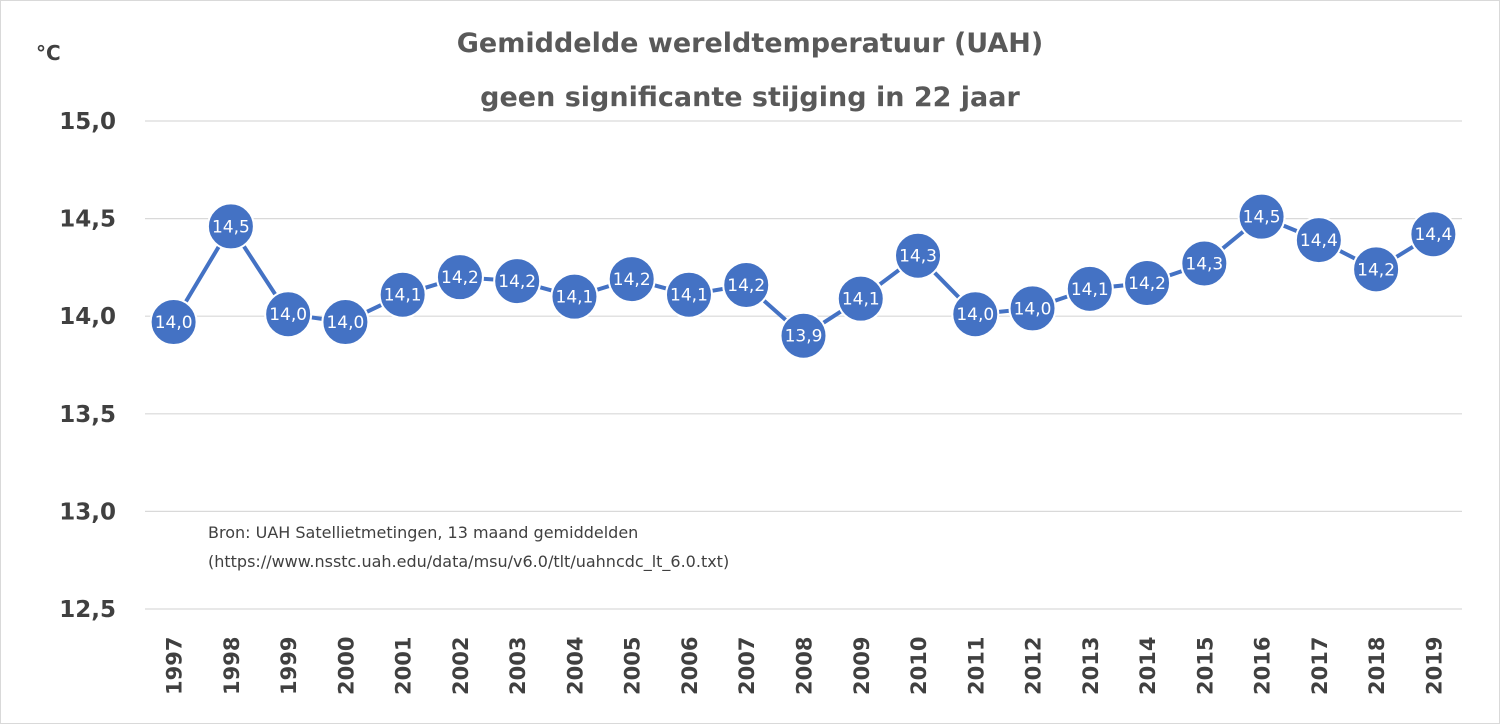 The width and height of the screenshot is (1500, 724). I want to click on x-tick-label: 2011, so click(976, 666).